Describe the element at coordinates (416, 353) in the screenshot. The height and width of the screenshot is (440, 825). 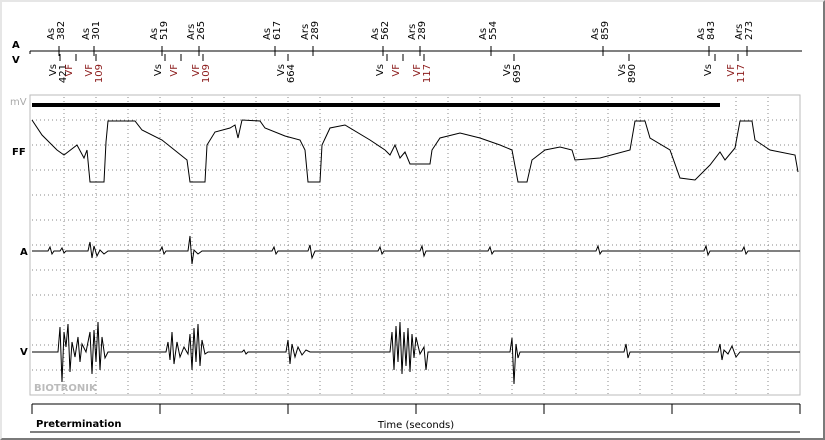
I see `v-waveform` at that location.